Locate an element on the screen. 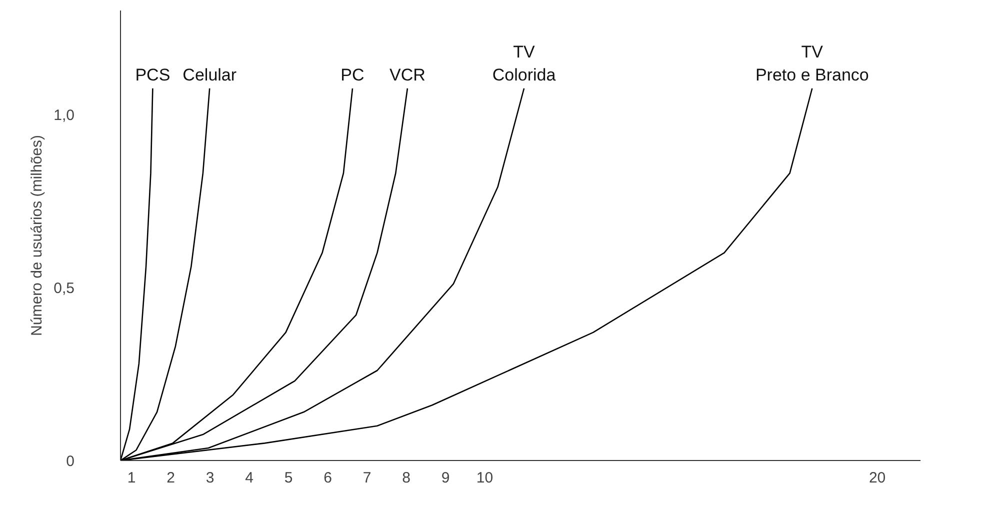 This screenshot has width=989, height=508. y-tick-label: 1,0 is located at coordinates (64, 115).